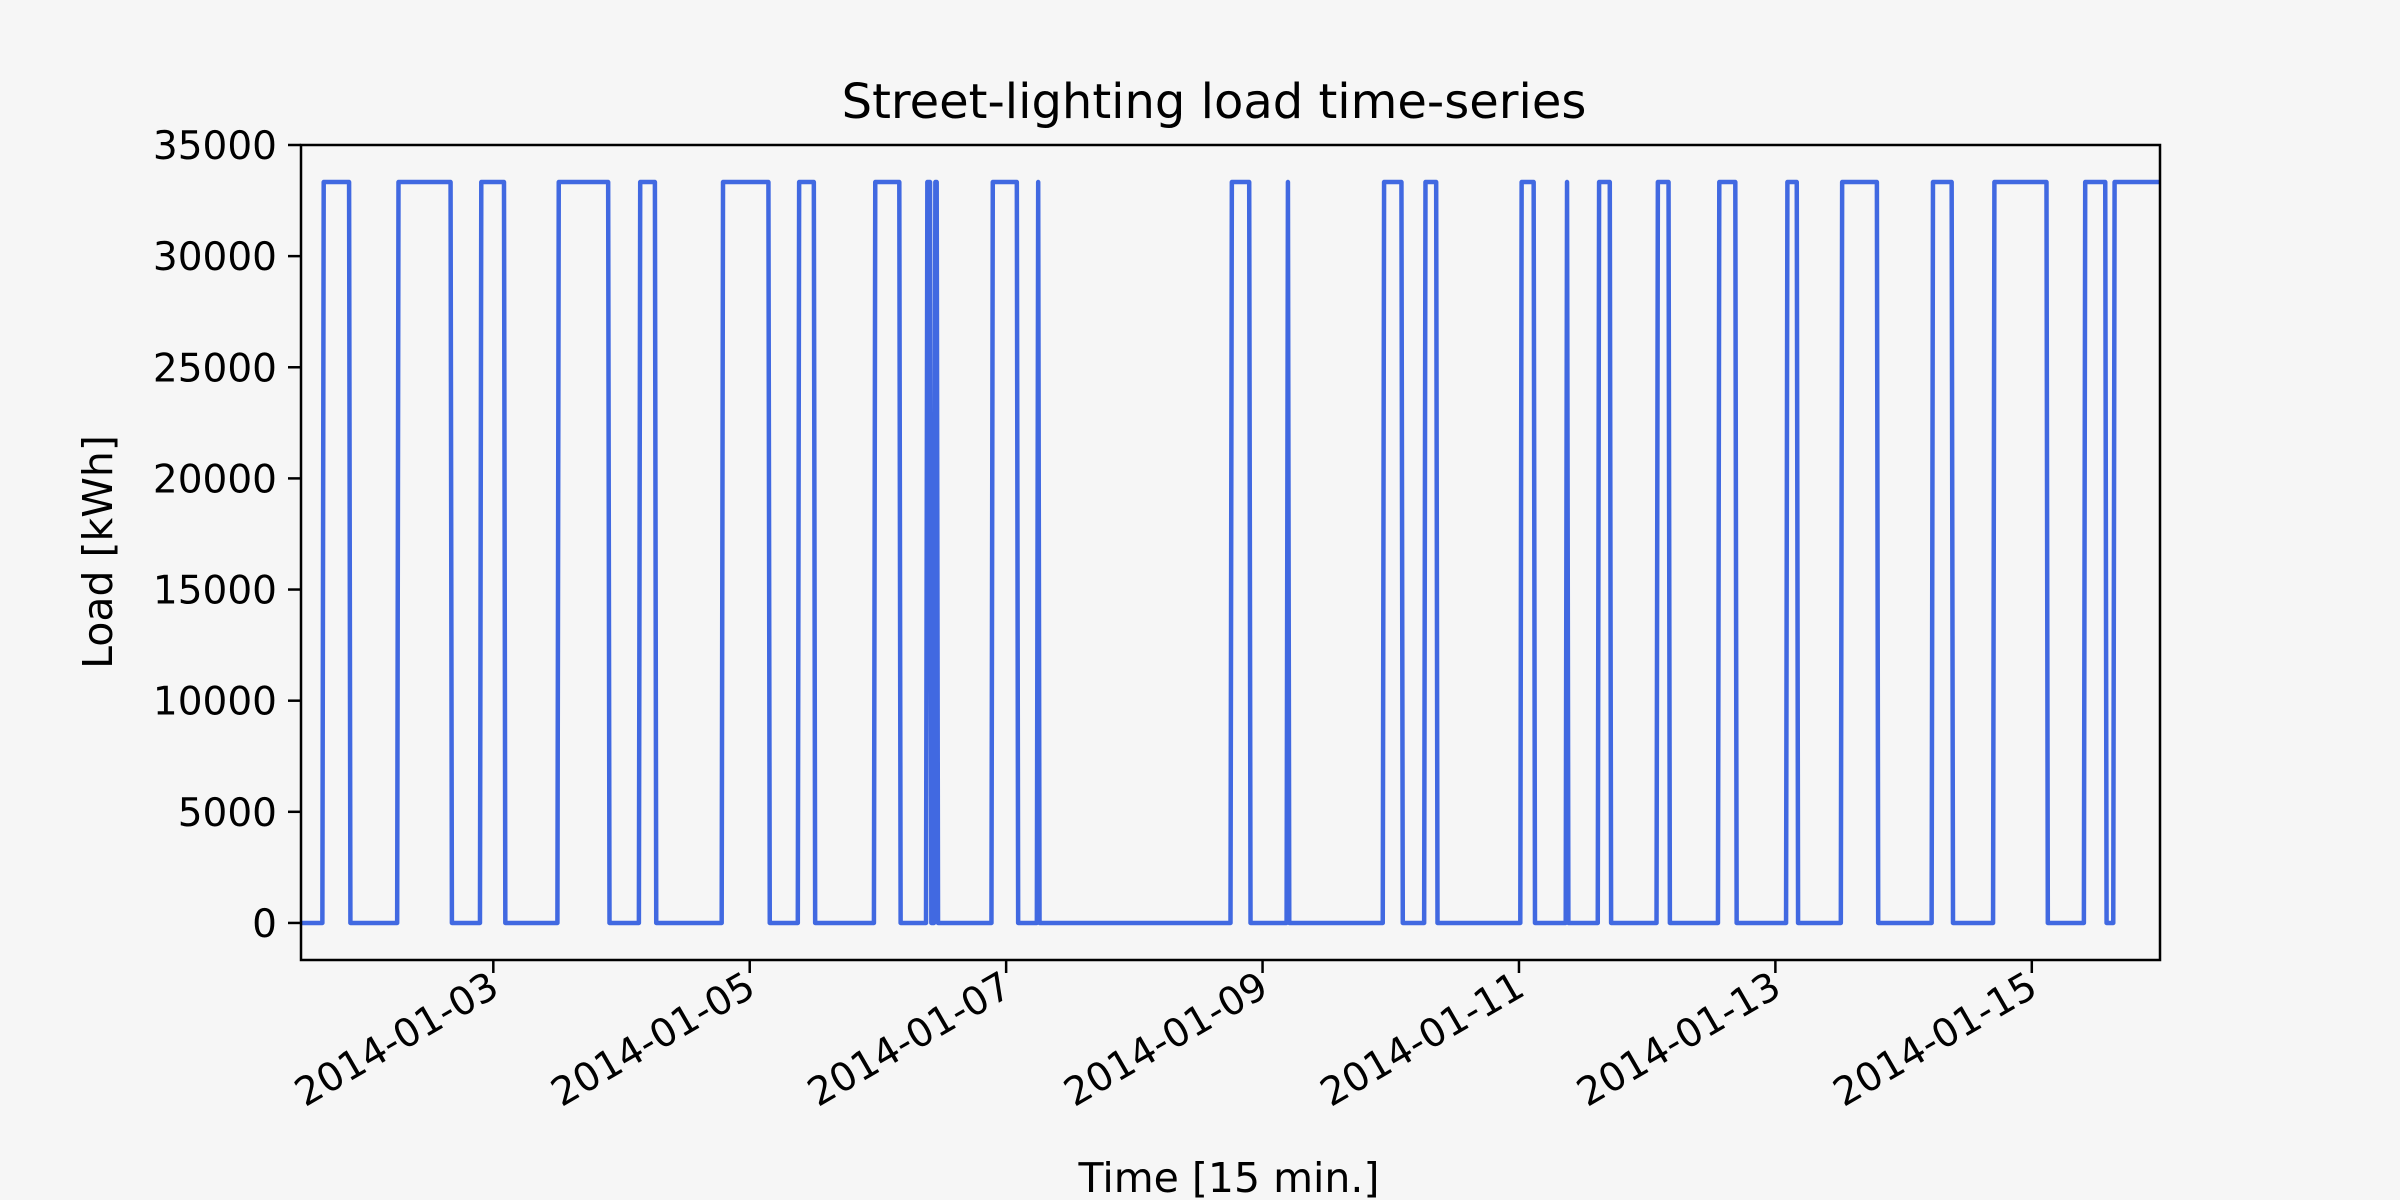 This screenshot has height=1200, width=2400. What do you see at coordinates (1935, 1040) in the screenshot?
I see `x-tick-label: 2014-01-15` at bounding box center [1935, 1040].